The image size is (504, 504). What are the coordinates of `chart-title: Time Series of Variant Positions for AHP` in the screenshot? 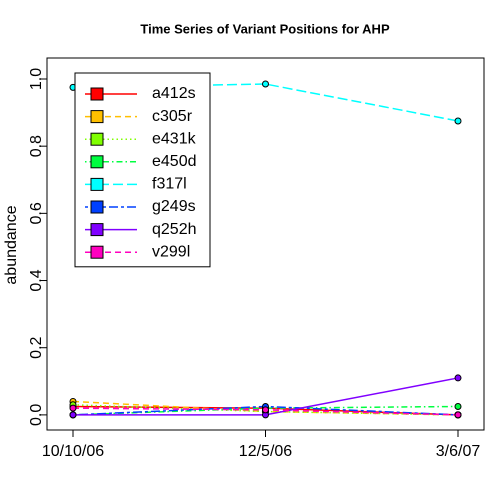 It's located at (265, 28).